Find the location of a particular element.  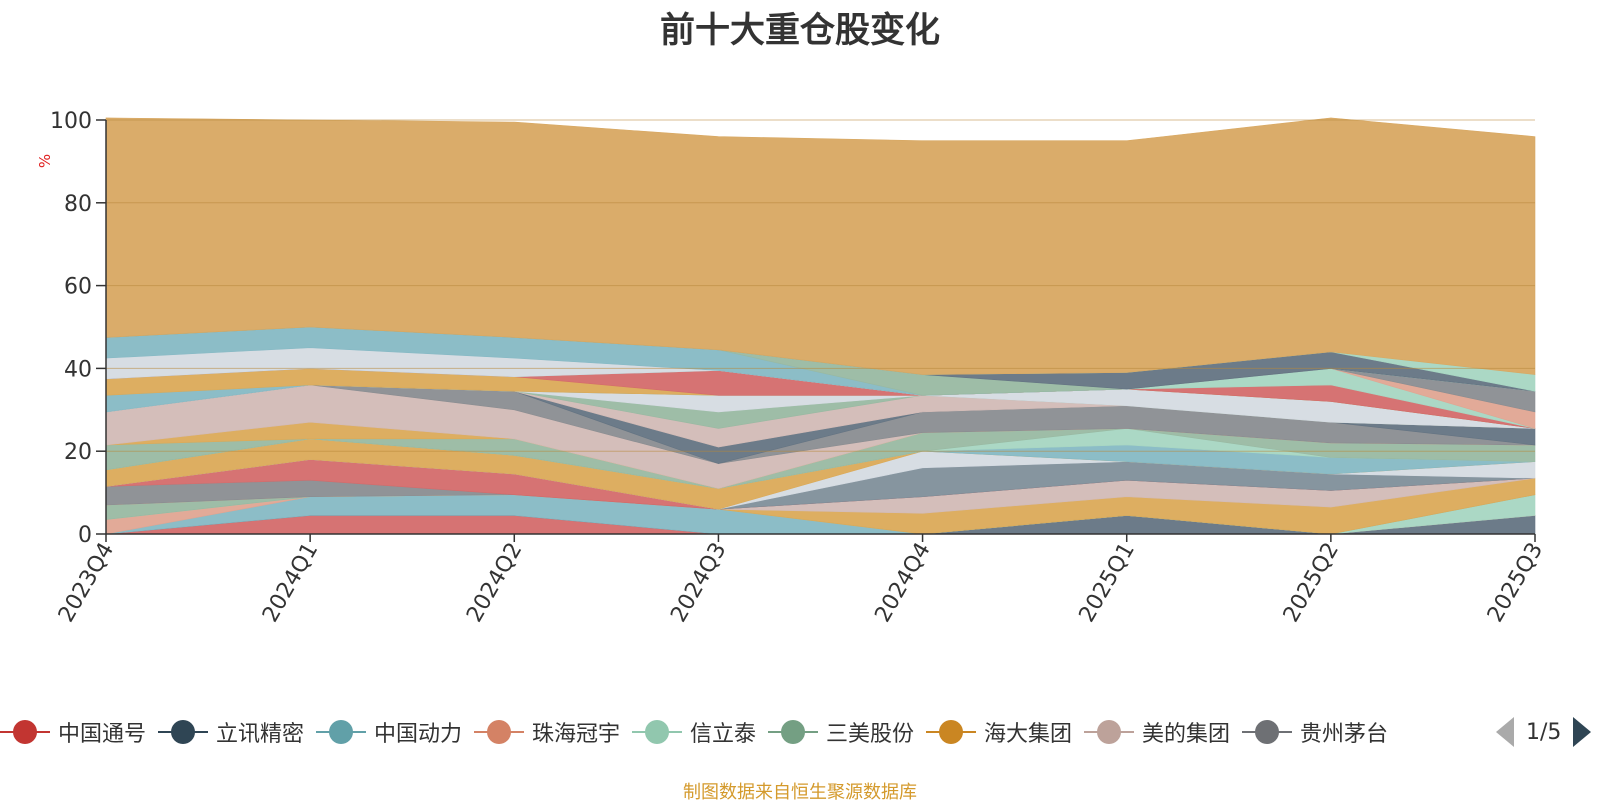

x-tick-label: 2025Q3 is located at coordinates (1515, 583).